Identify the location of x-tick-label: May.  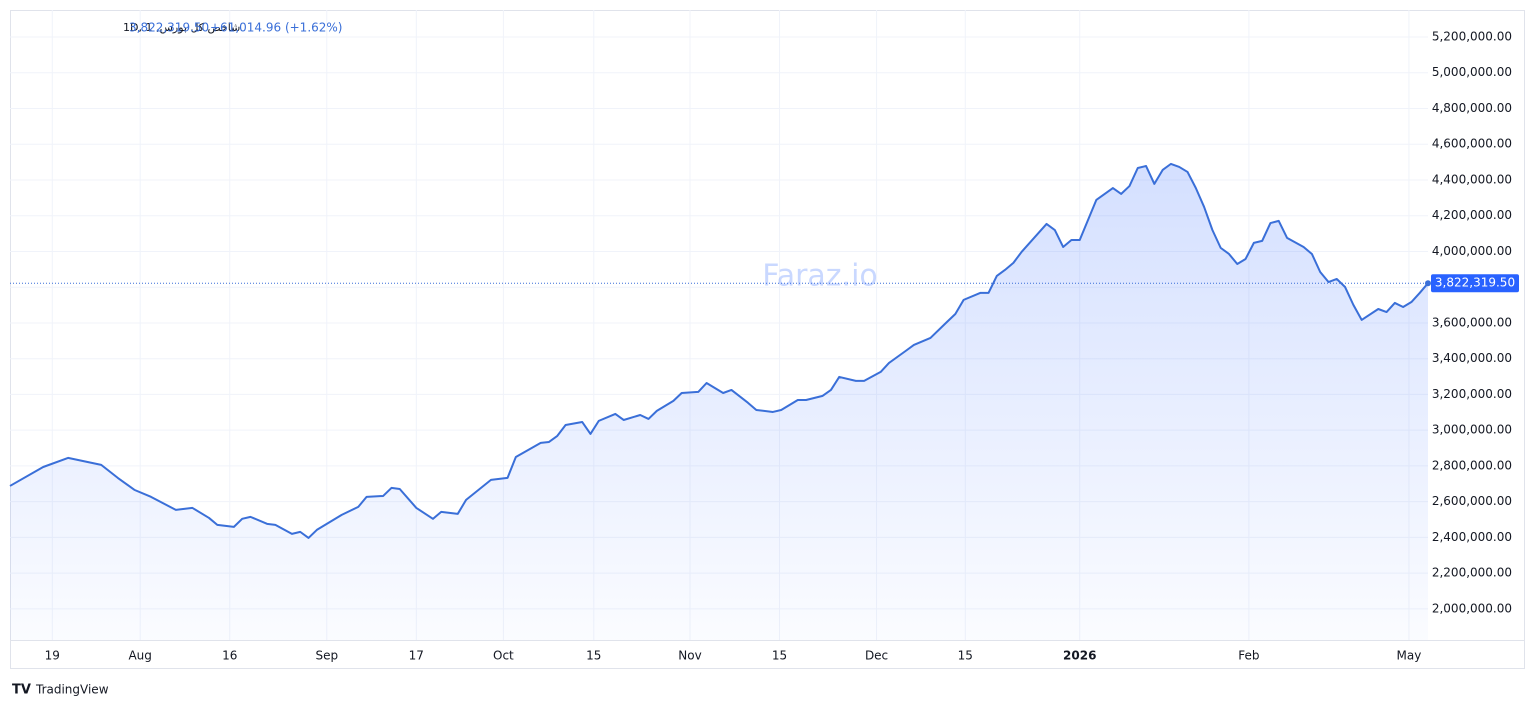
(1409, 656).